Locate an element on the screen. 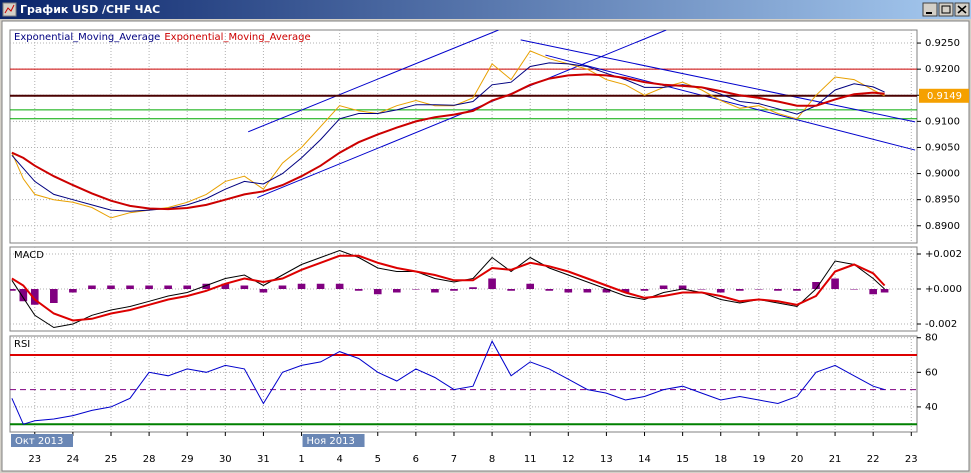  x-tick-label: 12 is located at coordinates (568, 459).